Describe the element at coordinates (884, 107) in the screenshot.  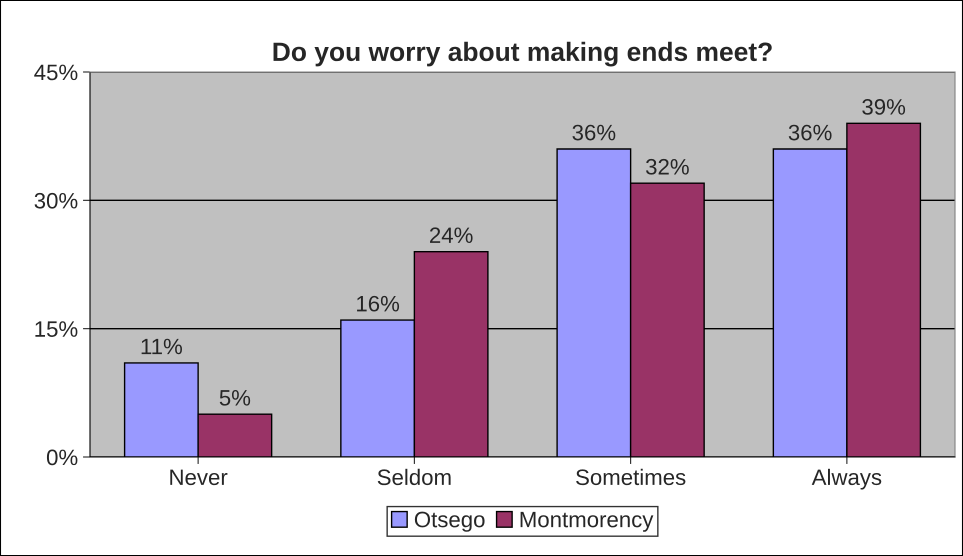
I see `data-label: 39%` at that location.